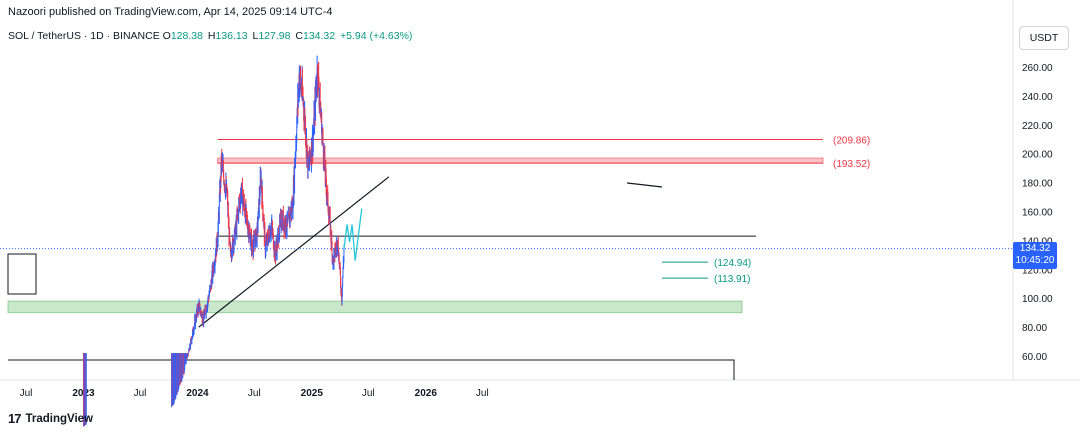 The image size is (1080, 434). What do you see at coordinates (1034, 328) in the screenshot?
I see `y-tick-label: 80.00` at bounding box center [1034, 328].